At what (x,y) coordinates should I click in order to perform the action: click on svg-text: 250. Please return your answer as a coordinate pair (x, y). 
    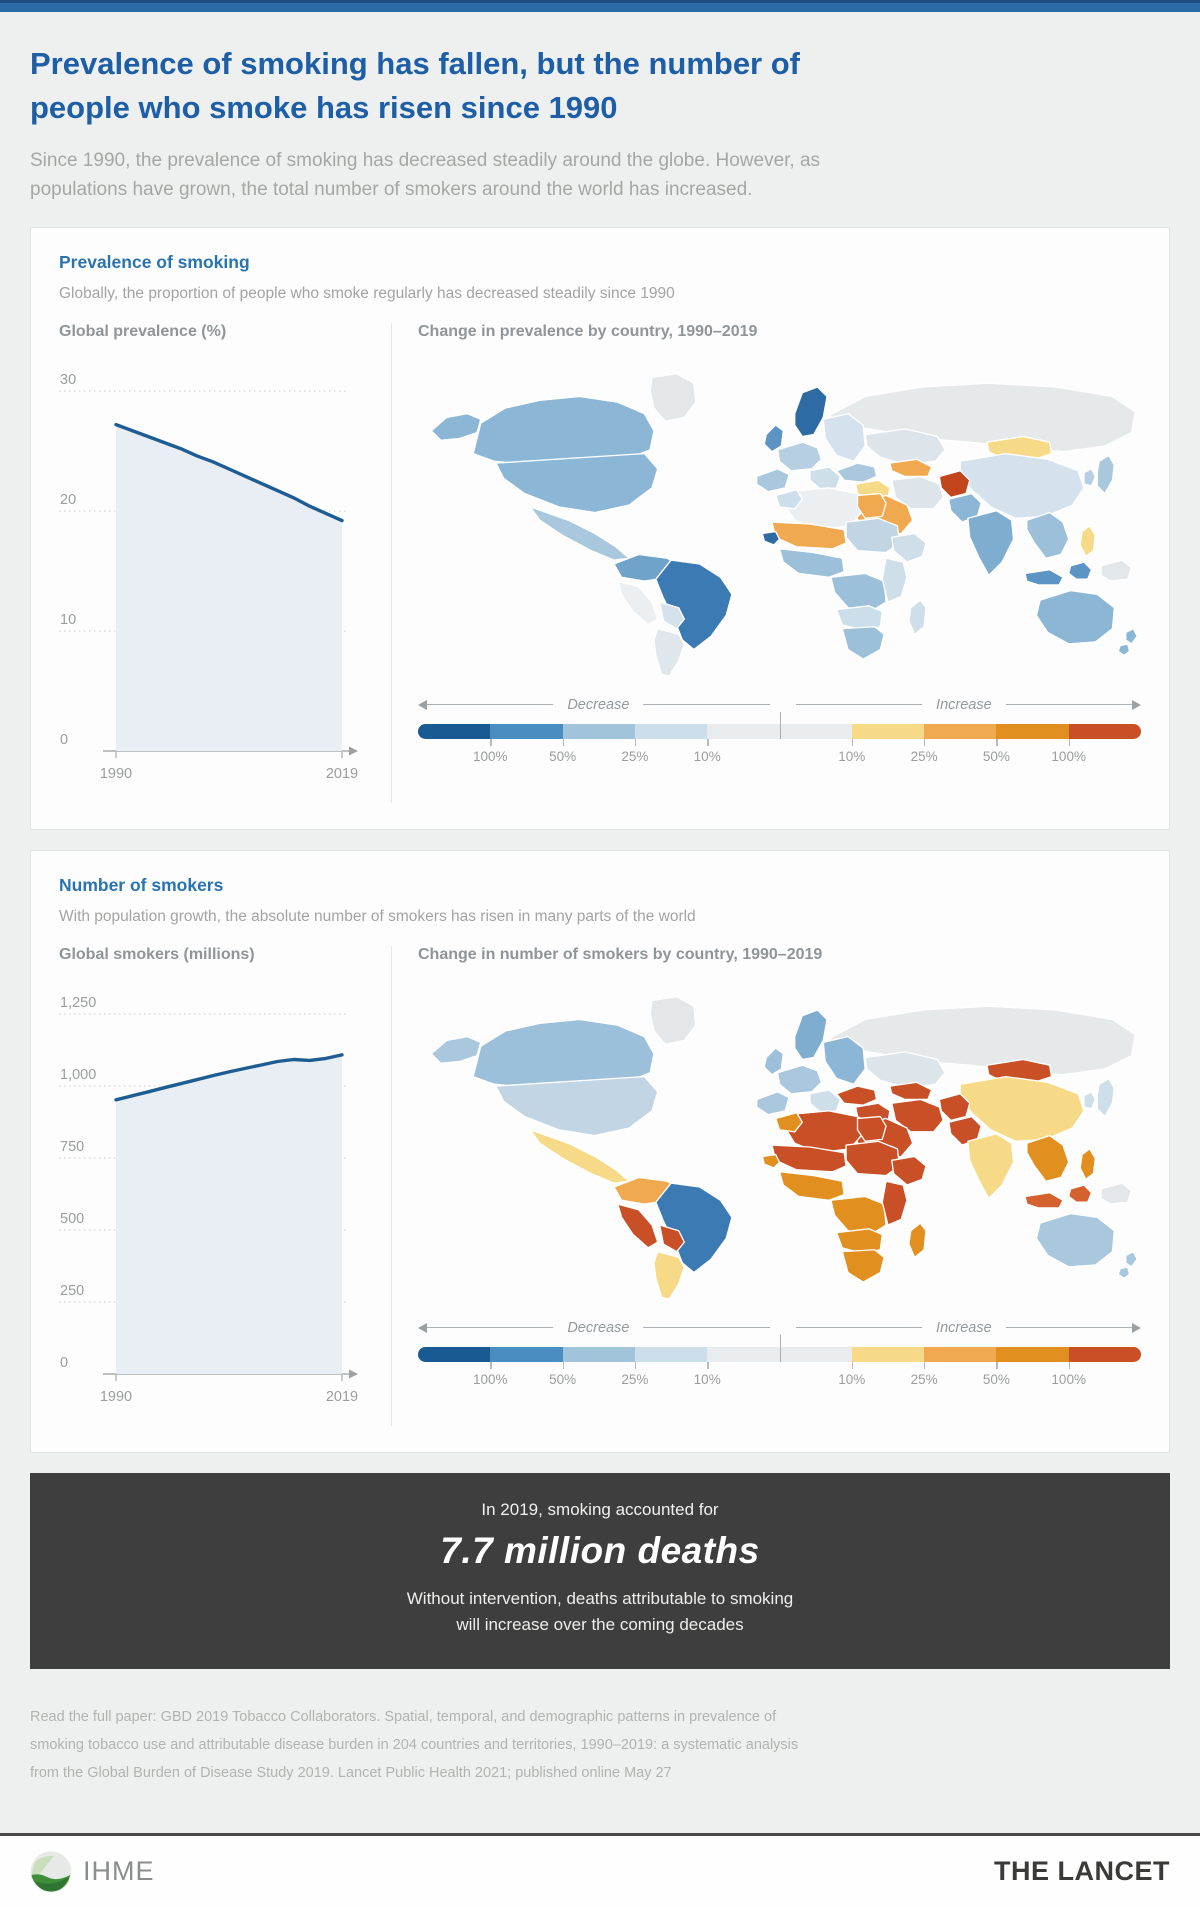
    Looking at the image, I should click on (72, 1291).